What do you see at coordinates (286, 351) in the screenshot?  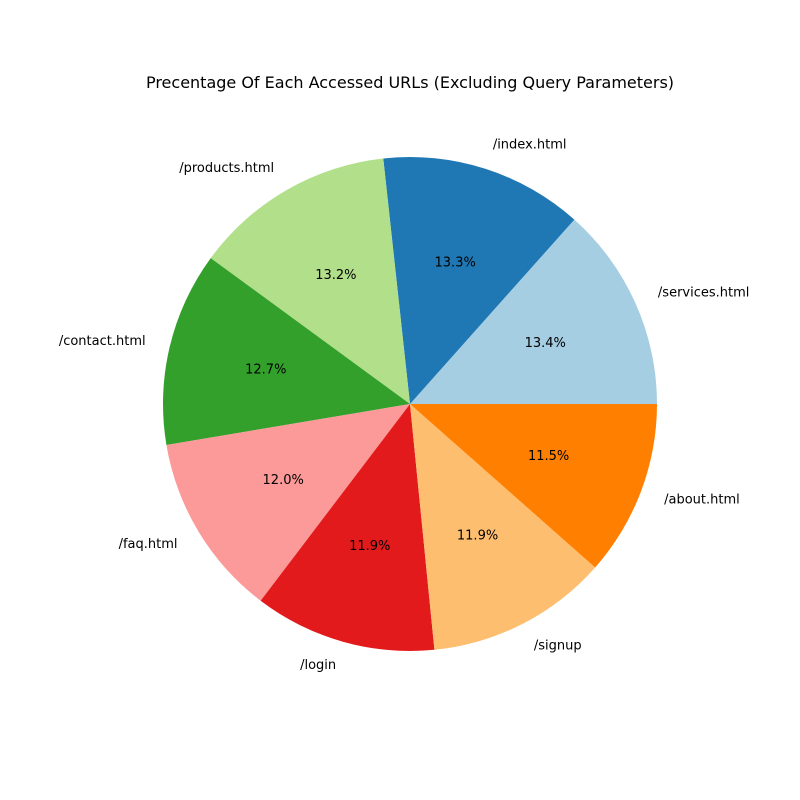 I see `pie-slice-contact-html` at bounding box center [286, 351].